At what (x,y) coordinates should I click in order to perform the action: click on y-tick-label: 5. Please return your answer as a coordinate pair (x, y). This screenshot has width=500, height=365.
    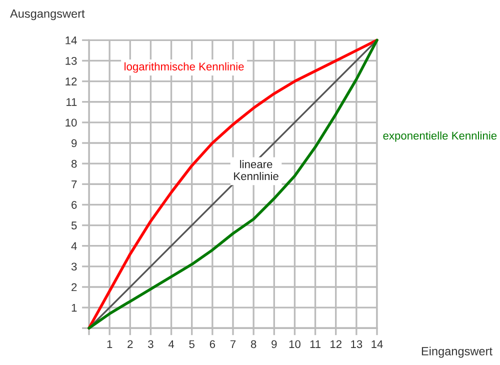
    Looking at the image, I should click on (74, 226).